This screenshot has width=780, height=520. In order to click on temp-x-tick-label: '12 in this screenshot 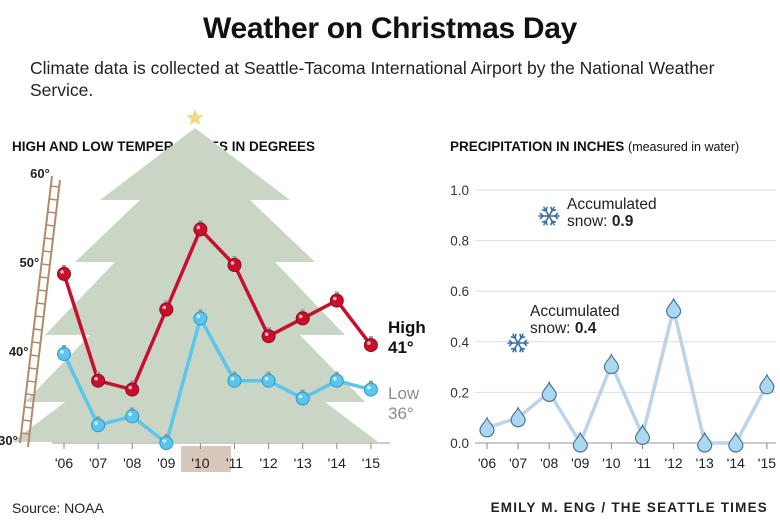, I will do `click(268, 463)`.